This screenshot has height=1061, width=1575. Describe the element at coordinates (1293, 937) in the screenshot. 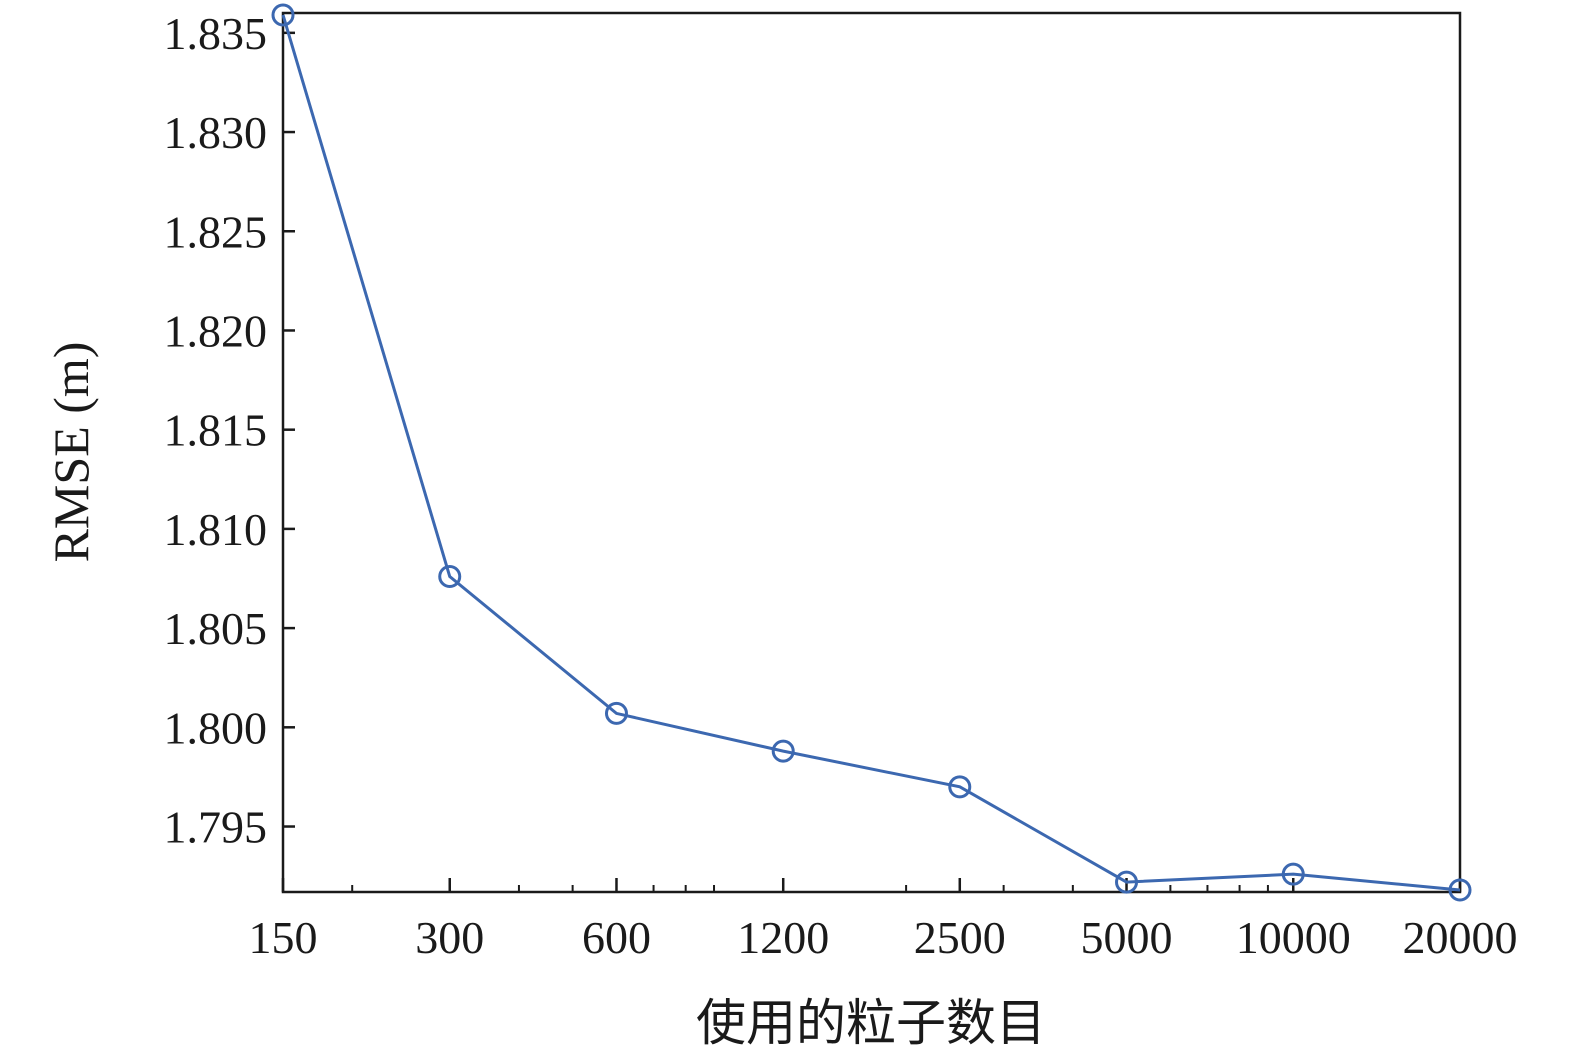

I see `x-tick-label: 10000` at that location.